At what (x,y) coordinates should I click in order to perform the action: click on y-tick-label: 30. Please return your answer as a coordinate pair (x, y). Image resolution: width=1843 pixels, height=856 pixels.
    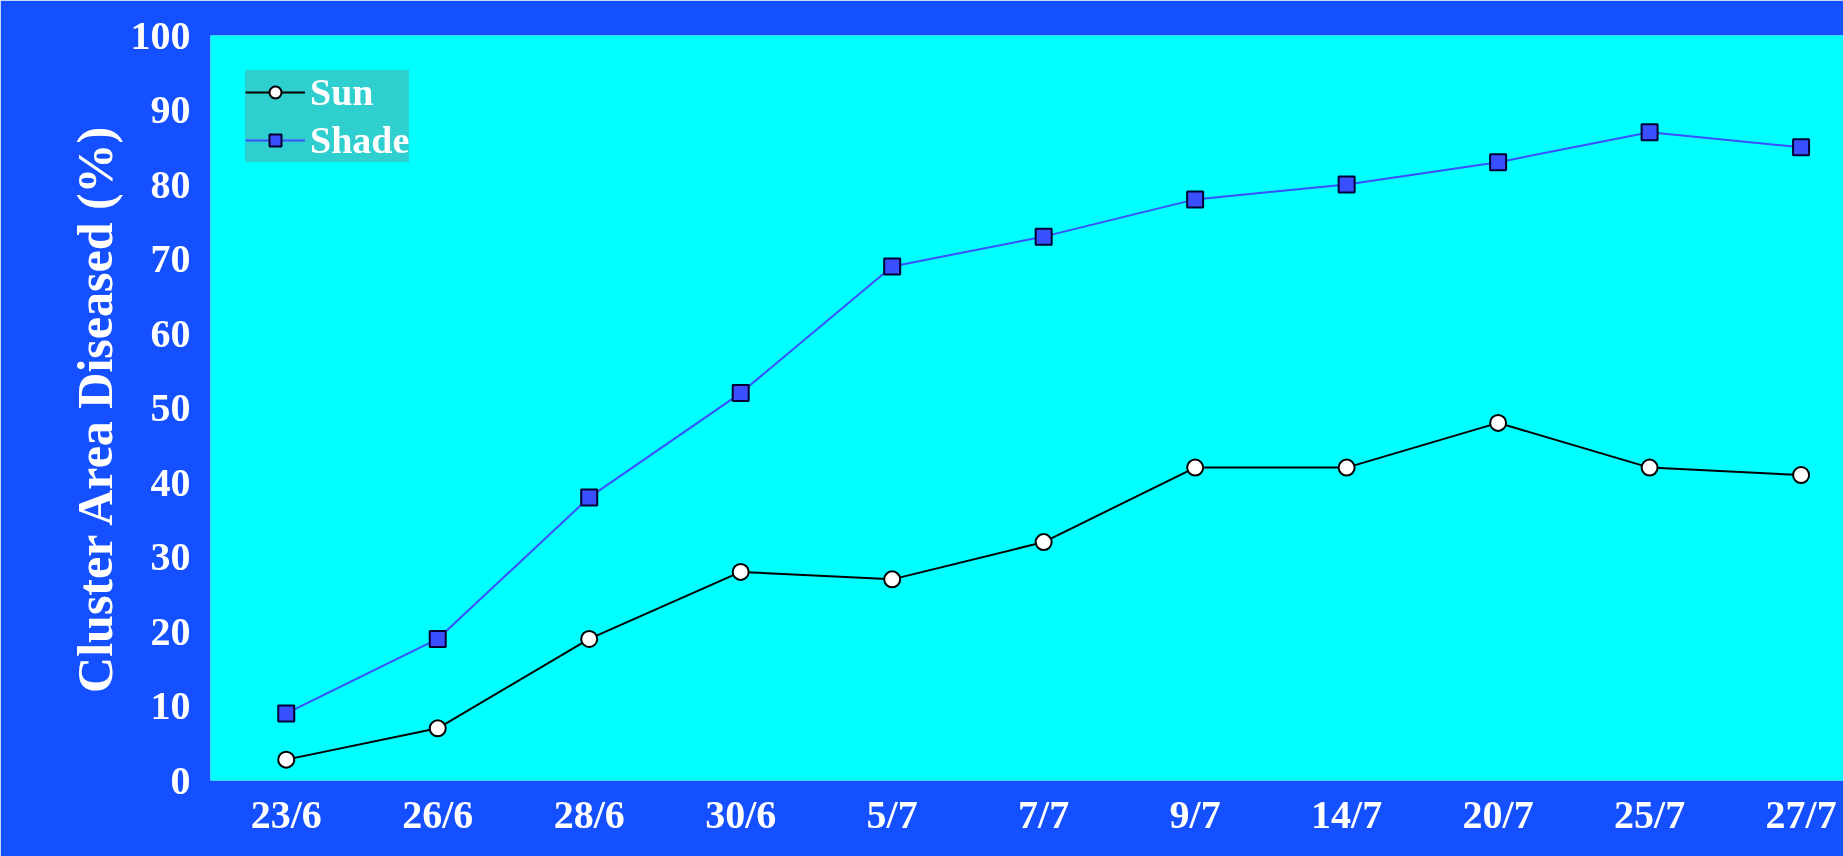
    Looking at the image, I should click on (170, 556).